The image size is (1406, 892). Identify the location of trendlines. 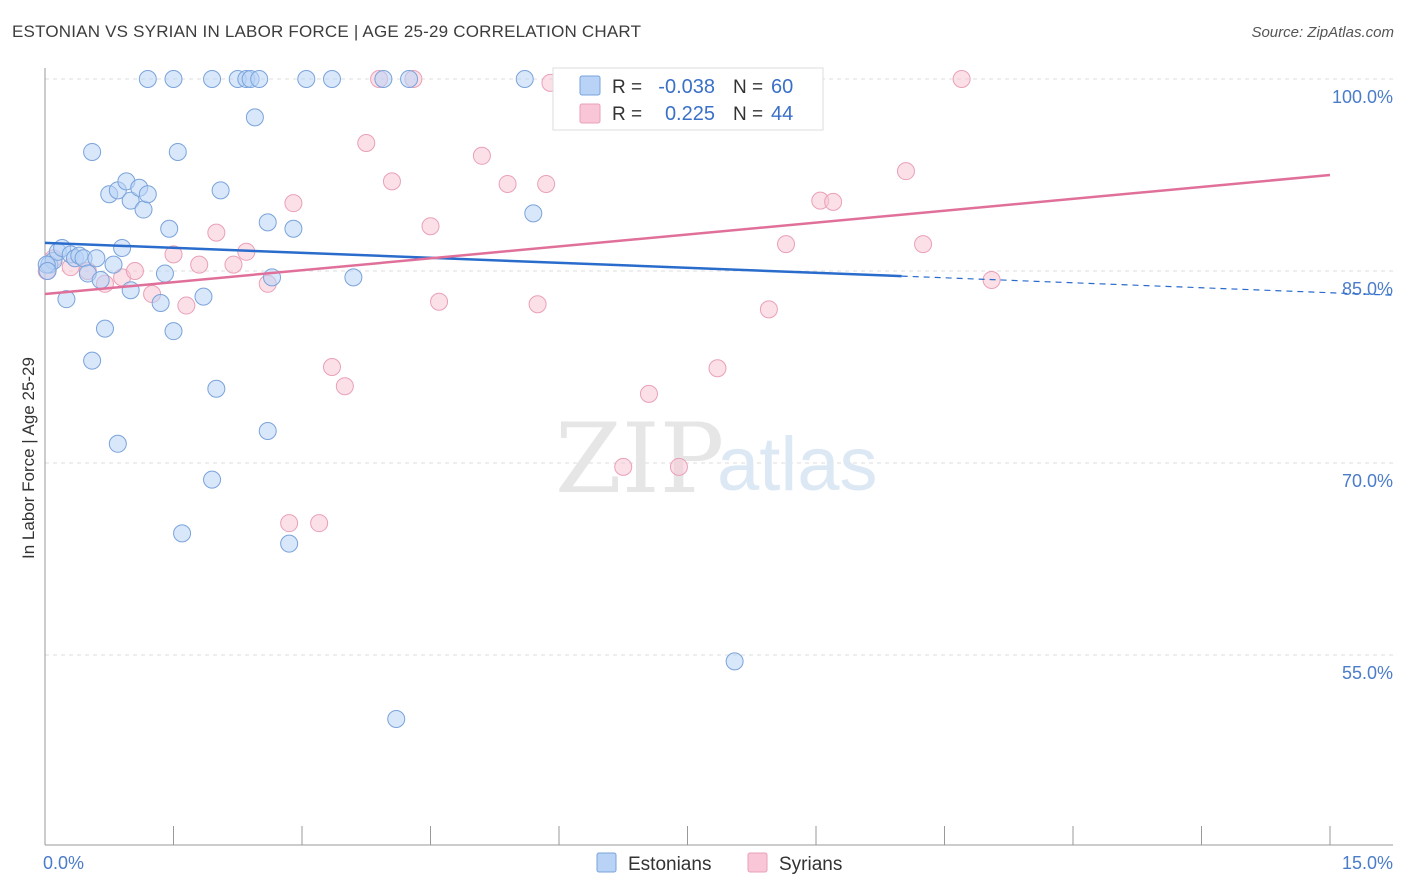
(719, 234).